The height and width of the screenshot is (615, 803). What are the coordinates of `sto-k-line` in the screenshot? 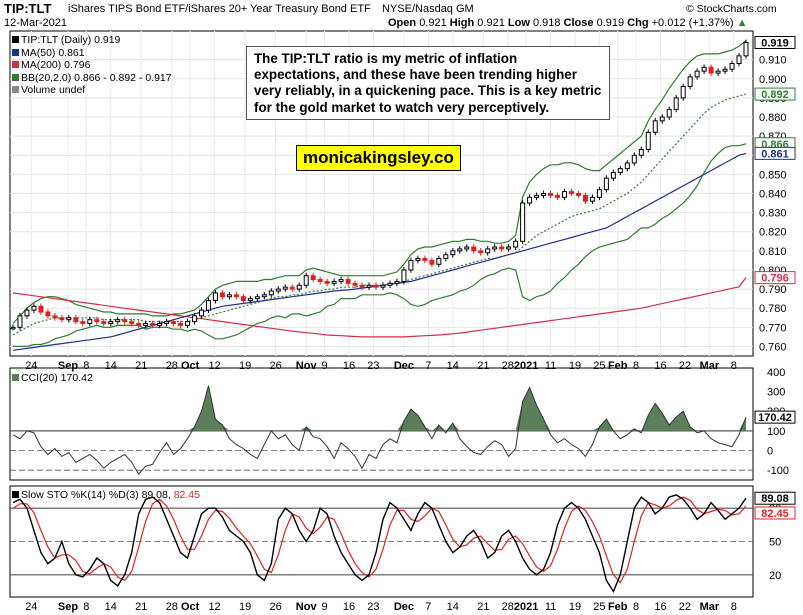 It's located at (379, 544).